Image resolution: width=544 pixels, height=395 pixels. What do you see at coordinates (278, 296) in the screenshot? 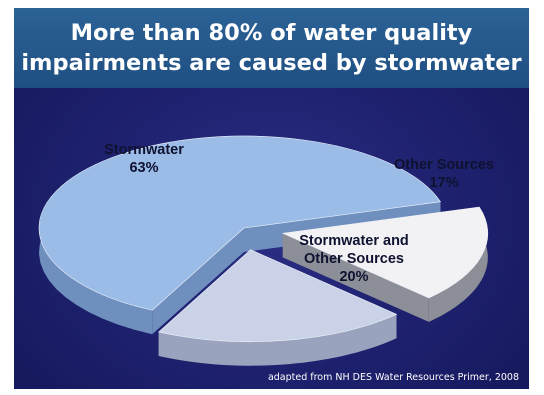
I see `pie-slice-stormwater-and-other-sources` at bounding box center [278, 296].